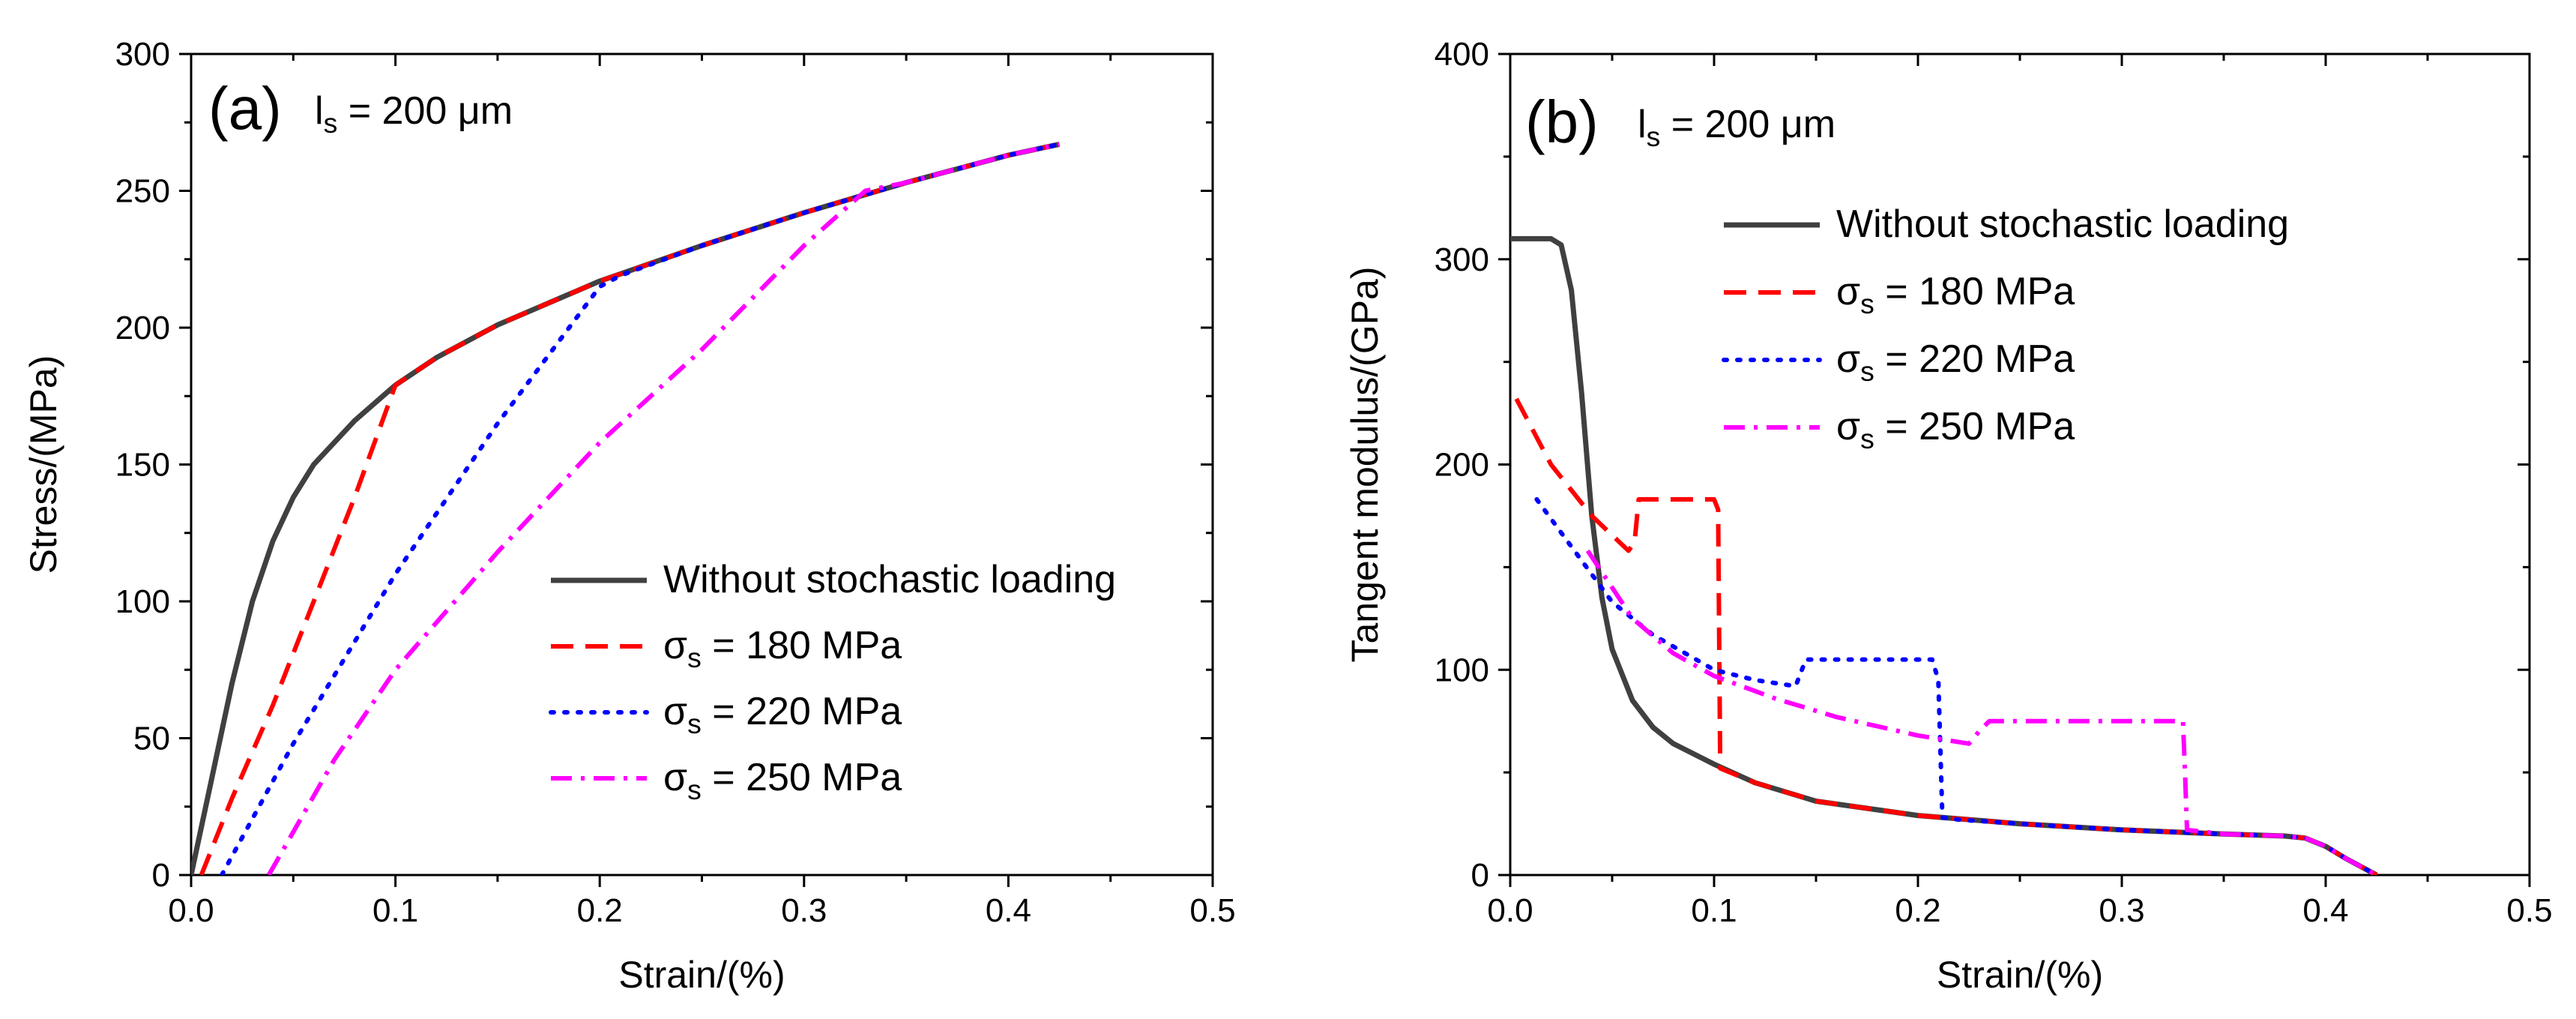 The height and width of the screenshot is (1019, 2576). I want to click on y-tick-label: 150, so click(142, 466).